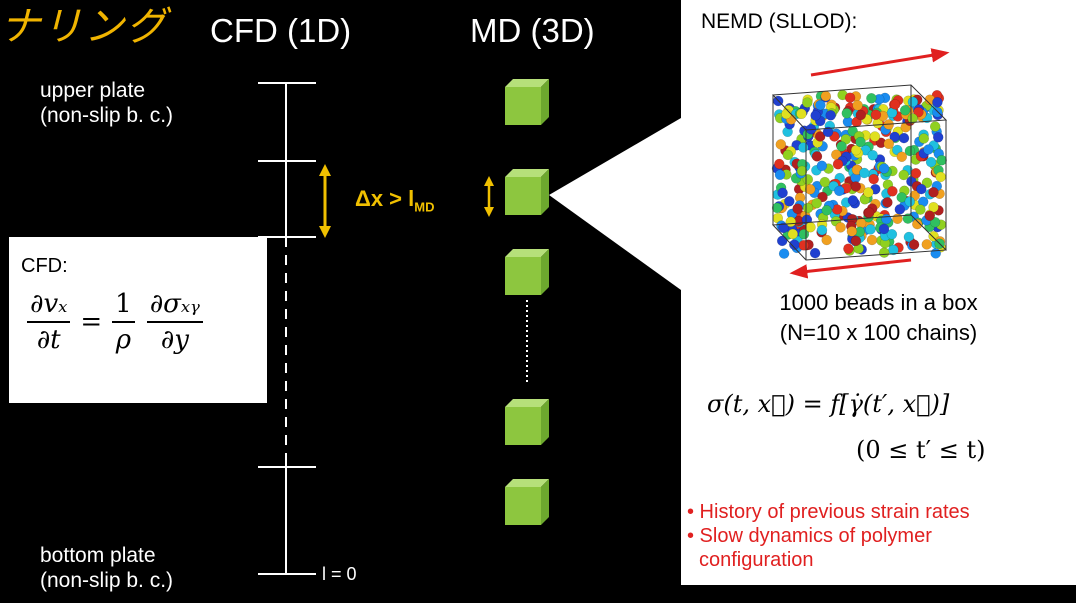 This screenshot has height=603, width=1076. What do you see at coordinates (106, 568) in the screenshot?
I see `bottom-plate-label: bottom plate (non-slip b. c.)` at bounding box center [106, 568].